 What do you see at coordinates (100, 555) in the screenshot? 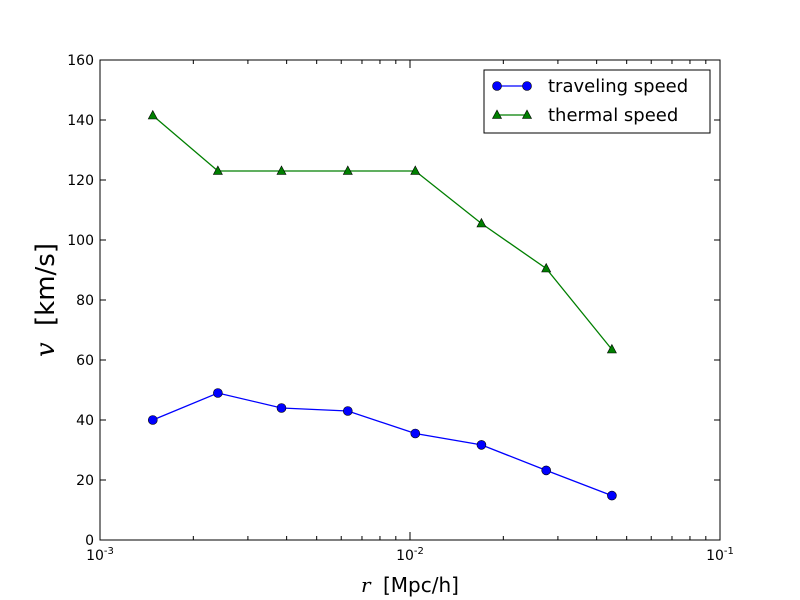
I see `x-tick-label: 10⁻³` at bounding box center [100, 555].